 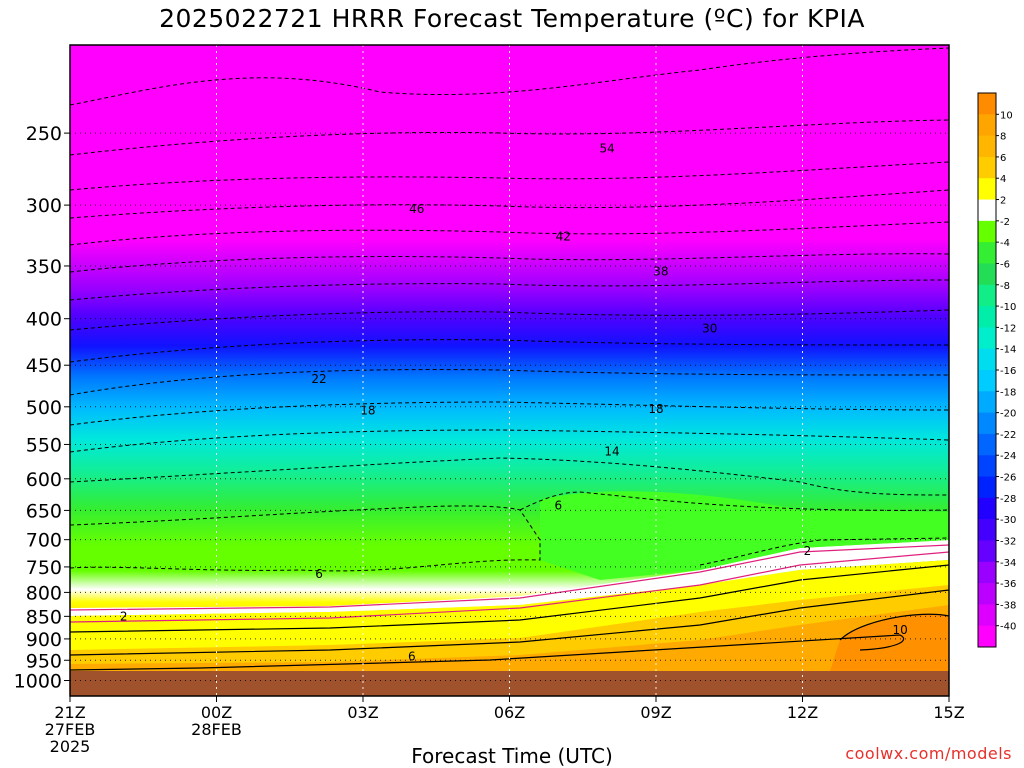 What do you see at coordinates (1008, 627) in the screenshot?
I see `colorbar-label: -40` at bounding box center [1008, 627].